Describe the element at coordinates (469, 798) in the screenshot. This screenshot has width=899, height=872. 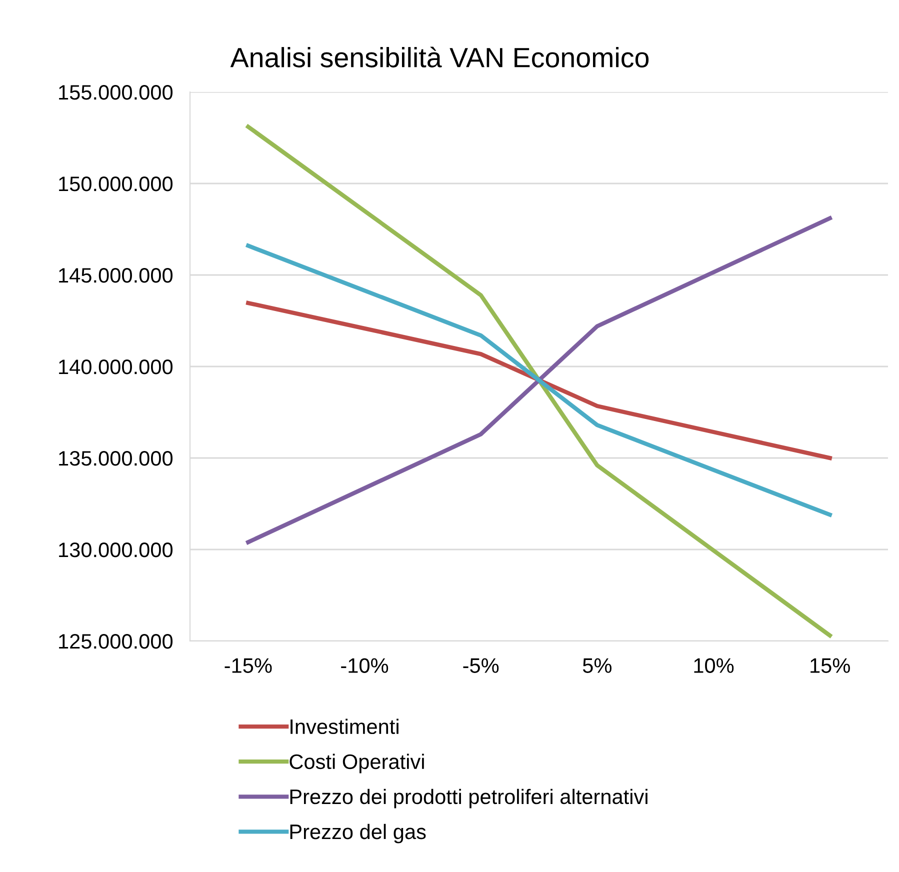
I see `legend-label: Prezzo dei prodotti petroliferi alternativi` at that location.